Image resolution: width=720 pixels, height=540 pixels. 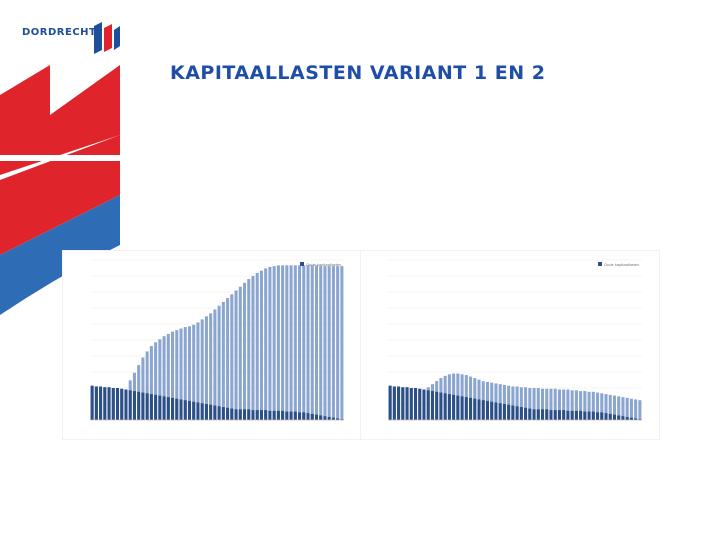 What do you see at coordinates (107, 38) in the screenshot?
I see `dordrecht-logo` at bounding box center [107, 38].